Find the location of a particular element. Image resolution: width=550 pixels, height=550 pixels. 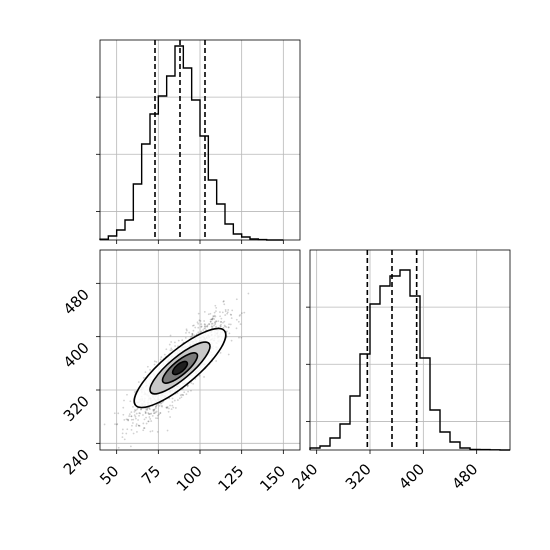

joint-contours is located at coordinates (180, 368).